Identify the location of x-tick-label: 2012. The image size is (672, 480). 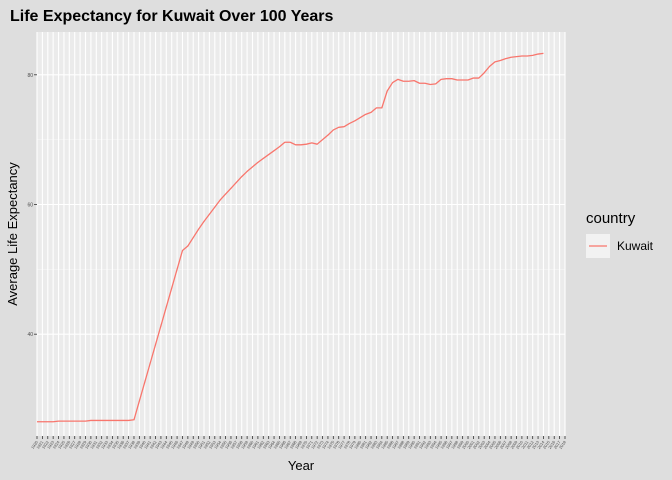
(530, 444).